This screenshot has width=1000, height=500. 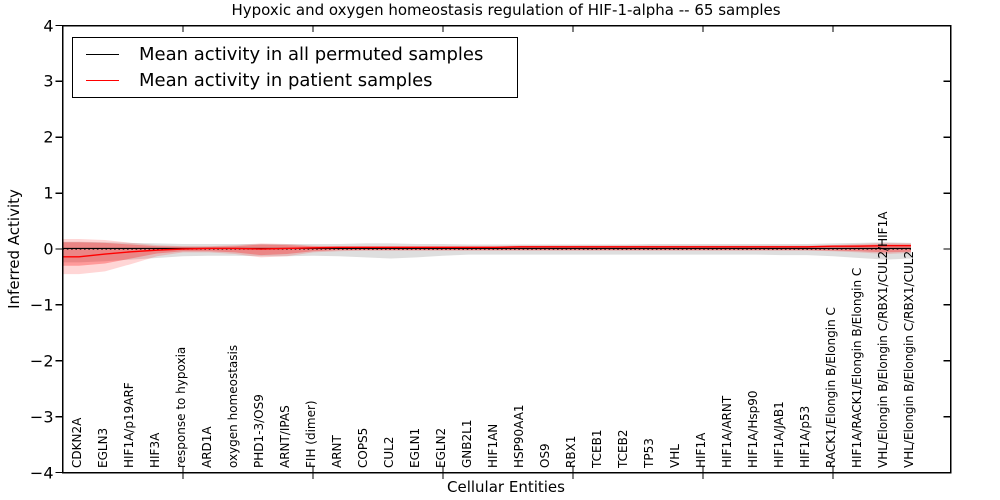 I want to click on legend-label-patient: Mean activity in patient samples, so click(x=286, y=81).